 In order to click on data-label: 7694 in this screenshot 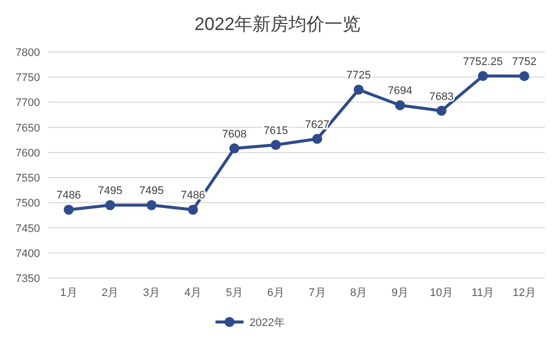, I will do `click(400, 91)`.